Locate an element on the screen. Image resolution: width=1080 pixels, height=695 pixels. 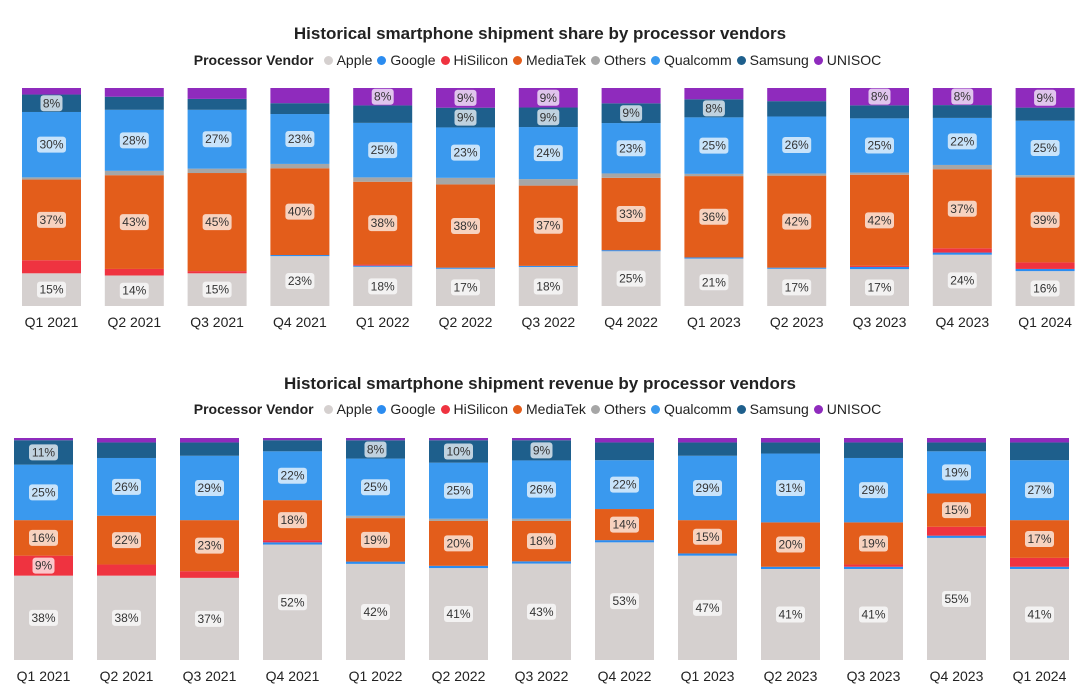
data-label-apple-q4-2021: 23% is located at coordinates (300, 281).